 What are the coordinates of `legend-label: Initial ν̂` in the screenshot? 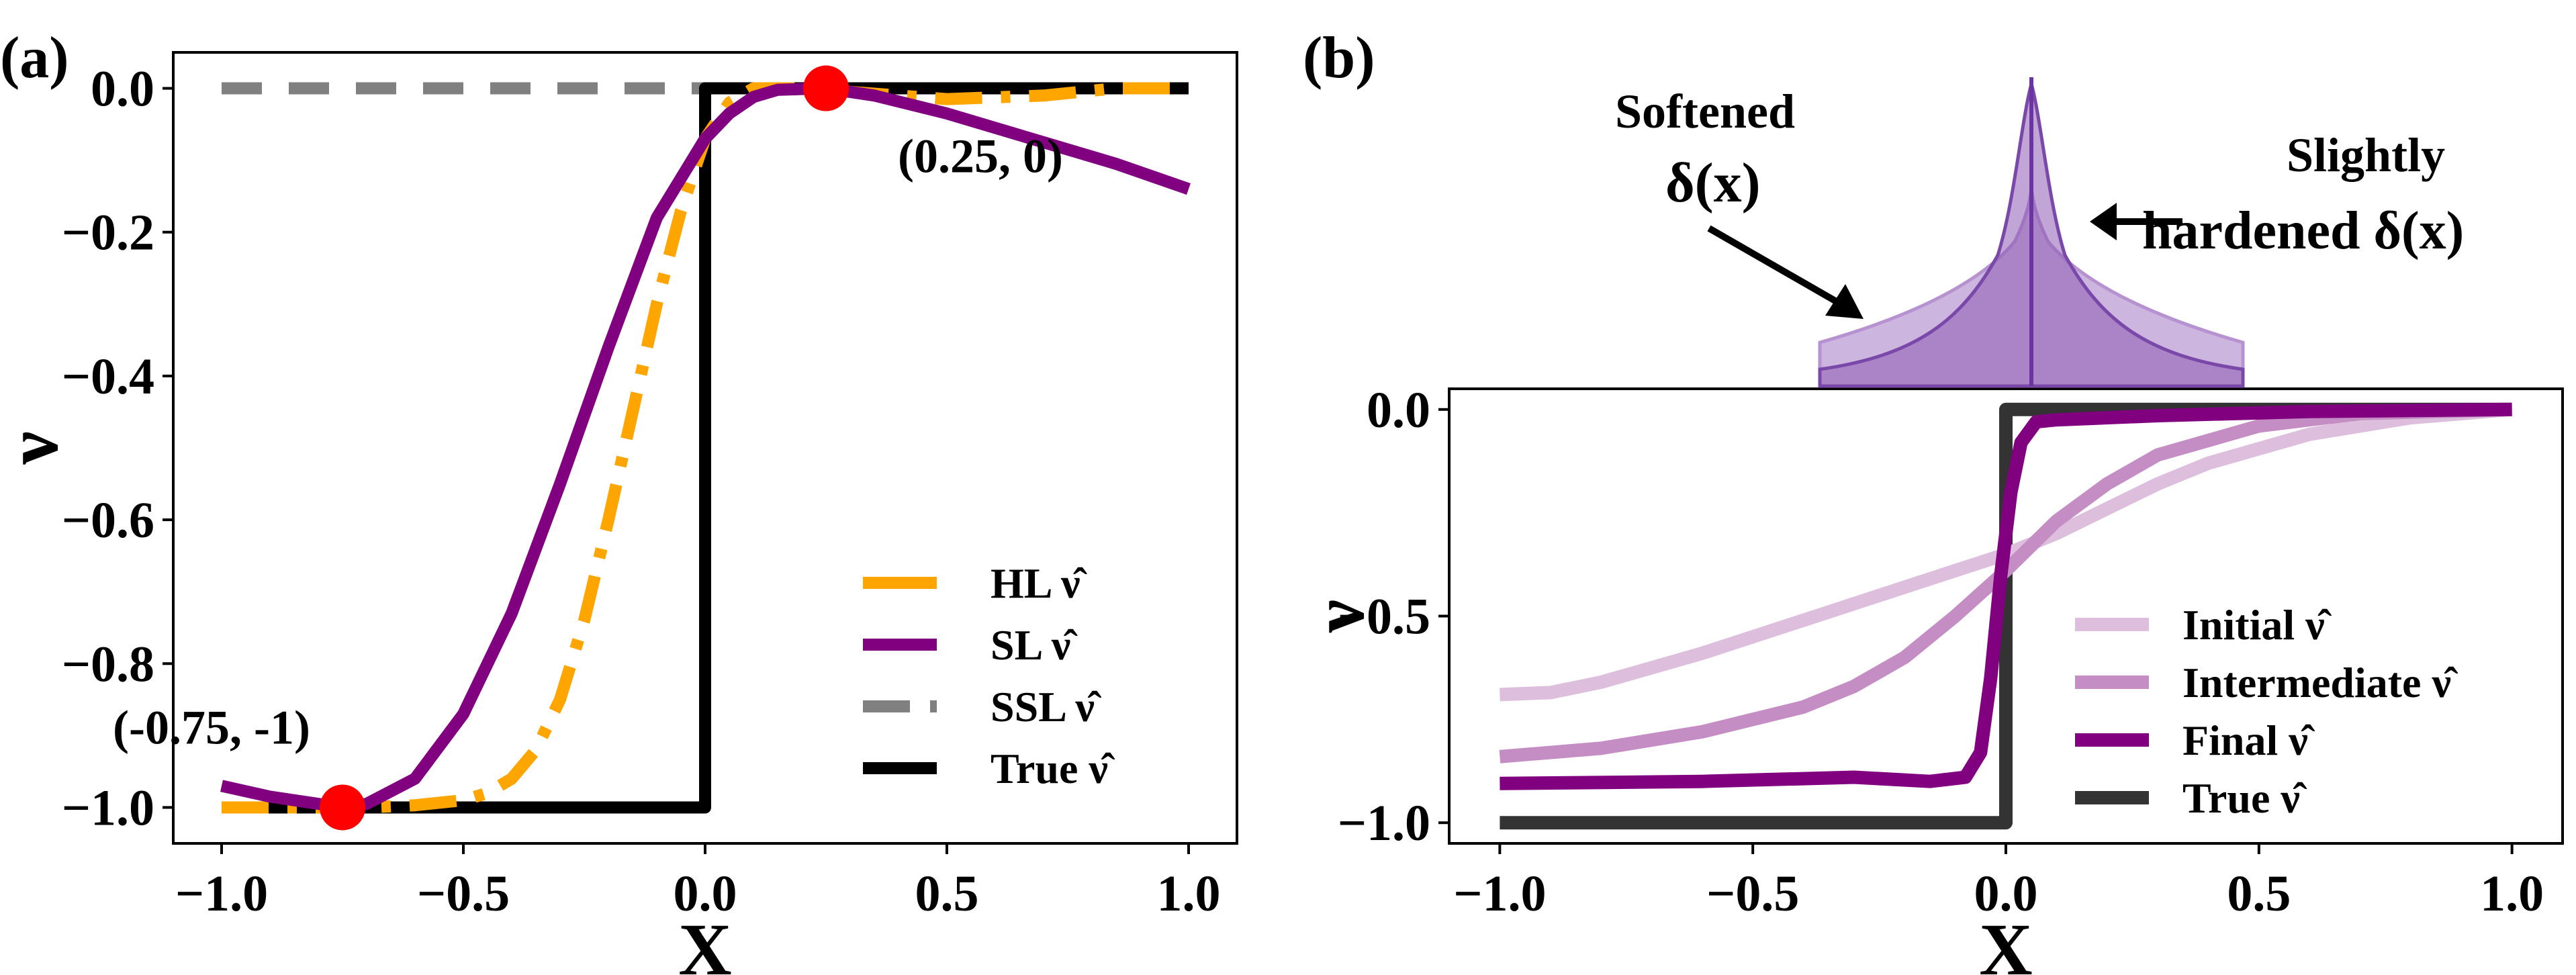 It's located at (2257, 625).